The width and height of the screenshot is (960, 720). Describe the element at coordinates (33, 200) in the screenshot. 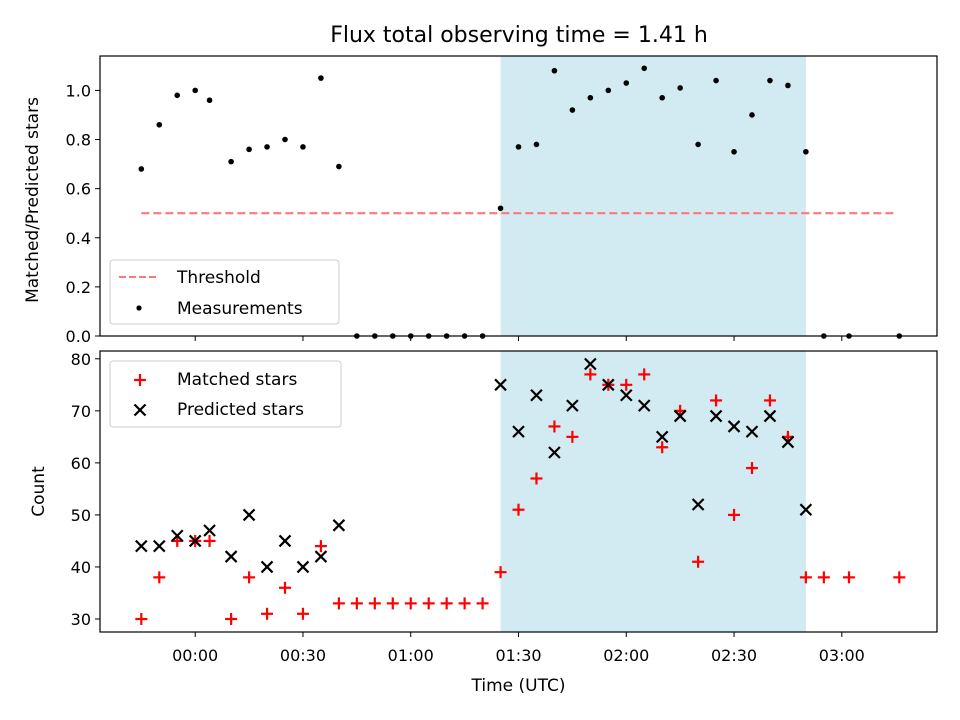

I see `y-axis-label-ratio: Matched/Predicted stars` at that location.